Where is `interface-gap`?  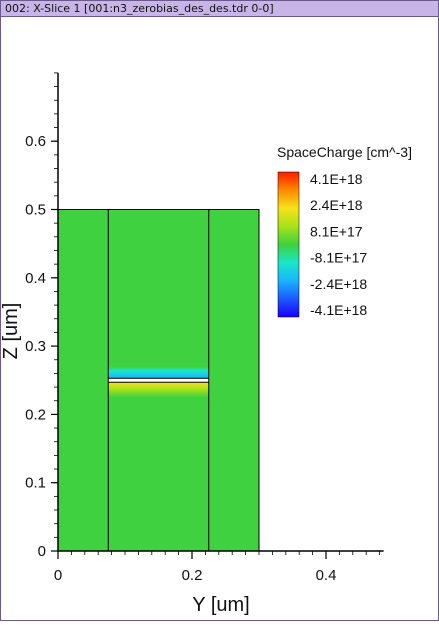
interface-gap is located at coordinates (158, 380).